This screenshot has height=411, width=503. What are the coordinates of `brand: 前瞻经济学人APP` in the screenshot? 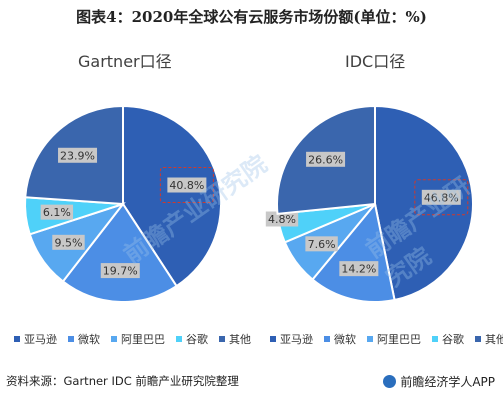 It's located at (439, 381).